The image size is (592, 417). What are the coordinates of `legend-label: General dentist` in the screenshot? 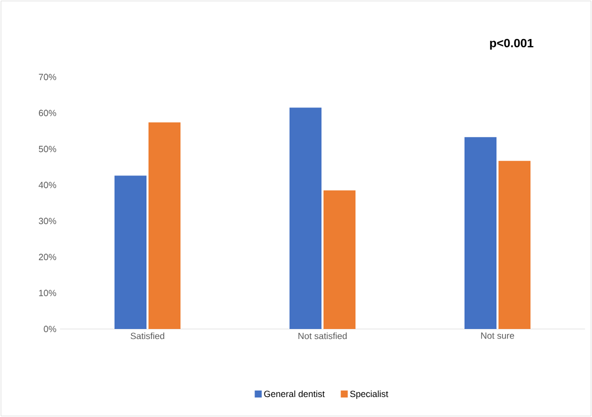 It's located at (294, 394).